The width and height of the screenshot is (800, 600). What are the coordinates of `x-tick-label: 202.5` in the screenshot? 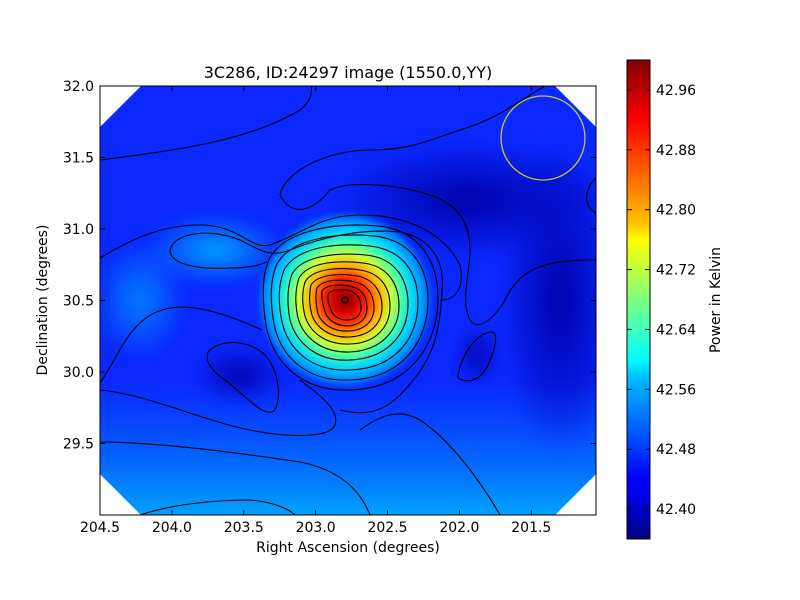 It's located at (387, 528).